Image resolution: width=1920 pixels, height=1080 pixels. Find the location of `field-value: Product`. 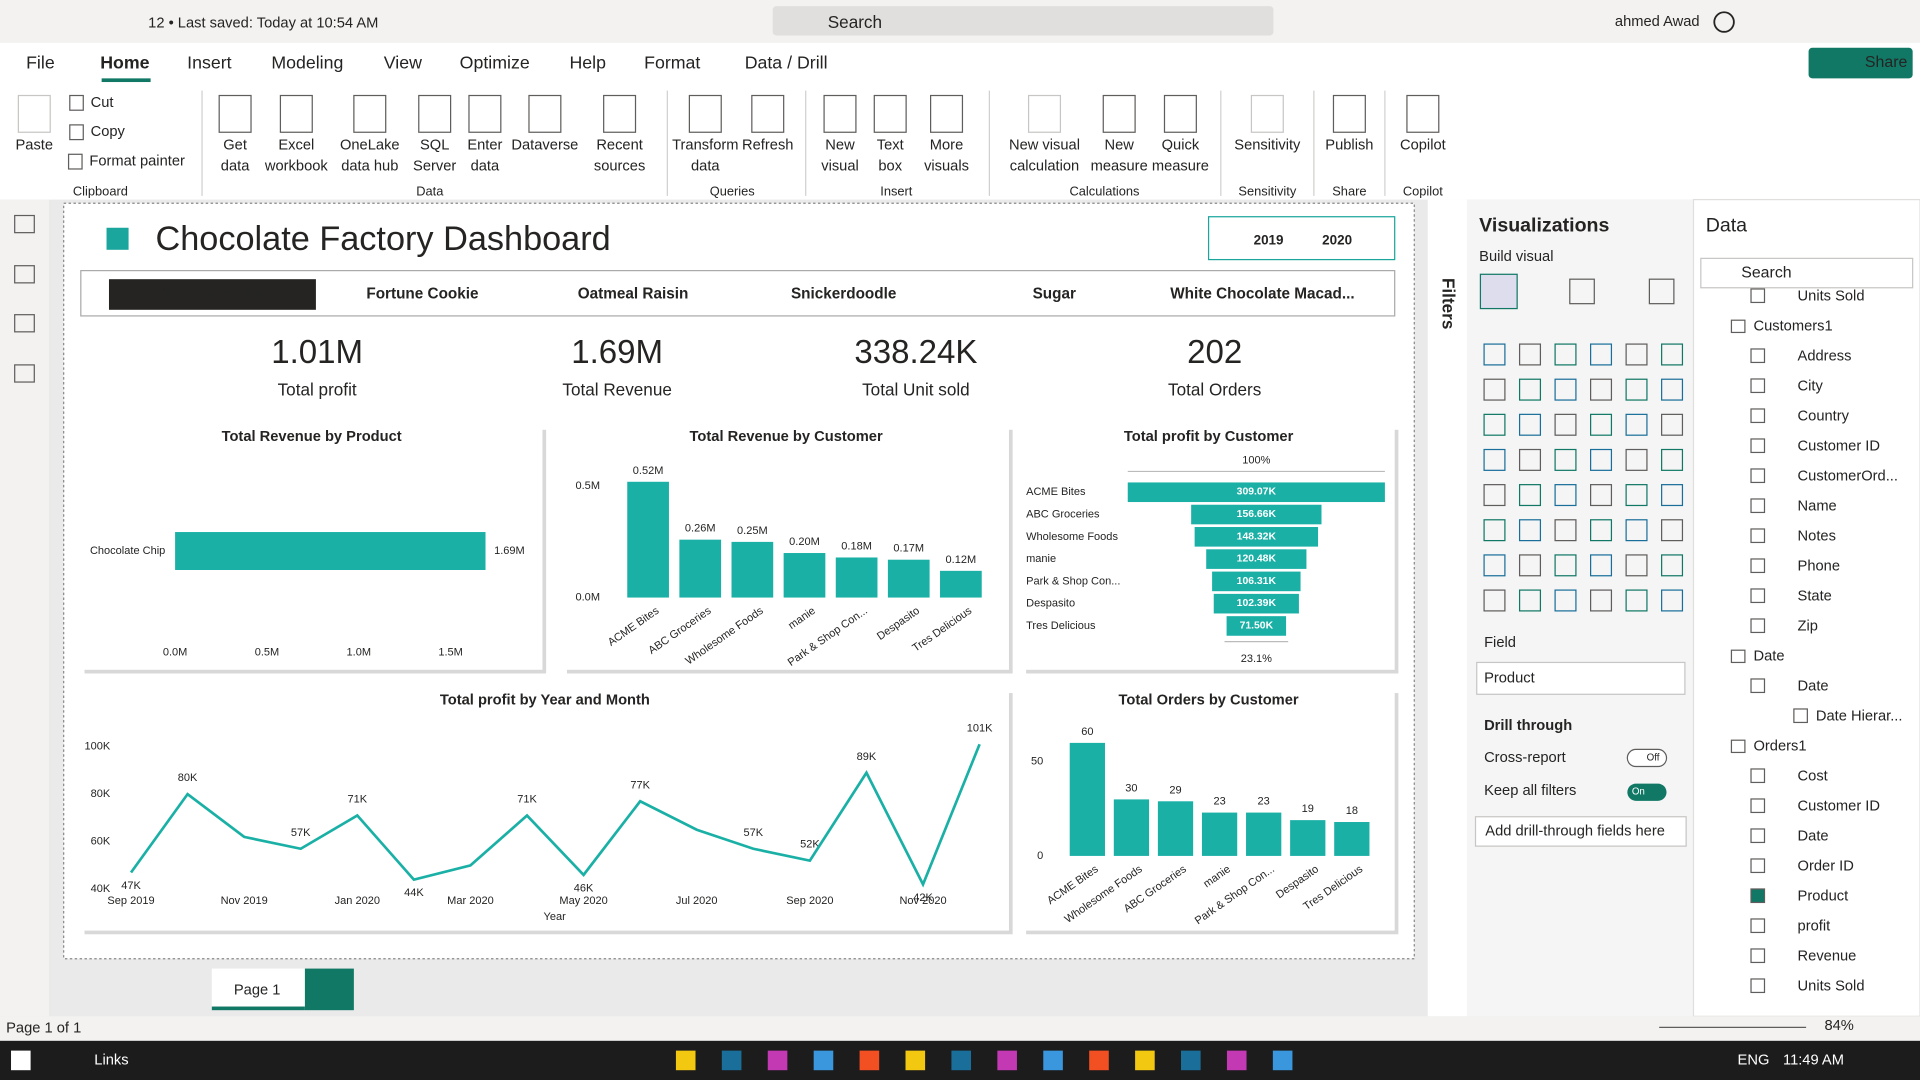

field-value: Product is located at coordinates (1509, 678).